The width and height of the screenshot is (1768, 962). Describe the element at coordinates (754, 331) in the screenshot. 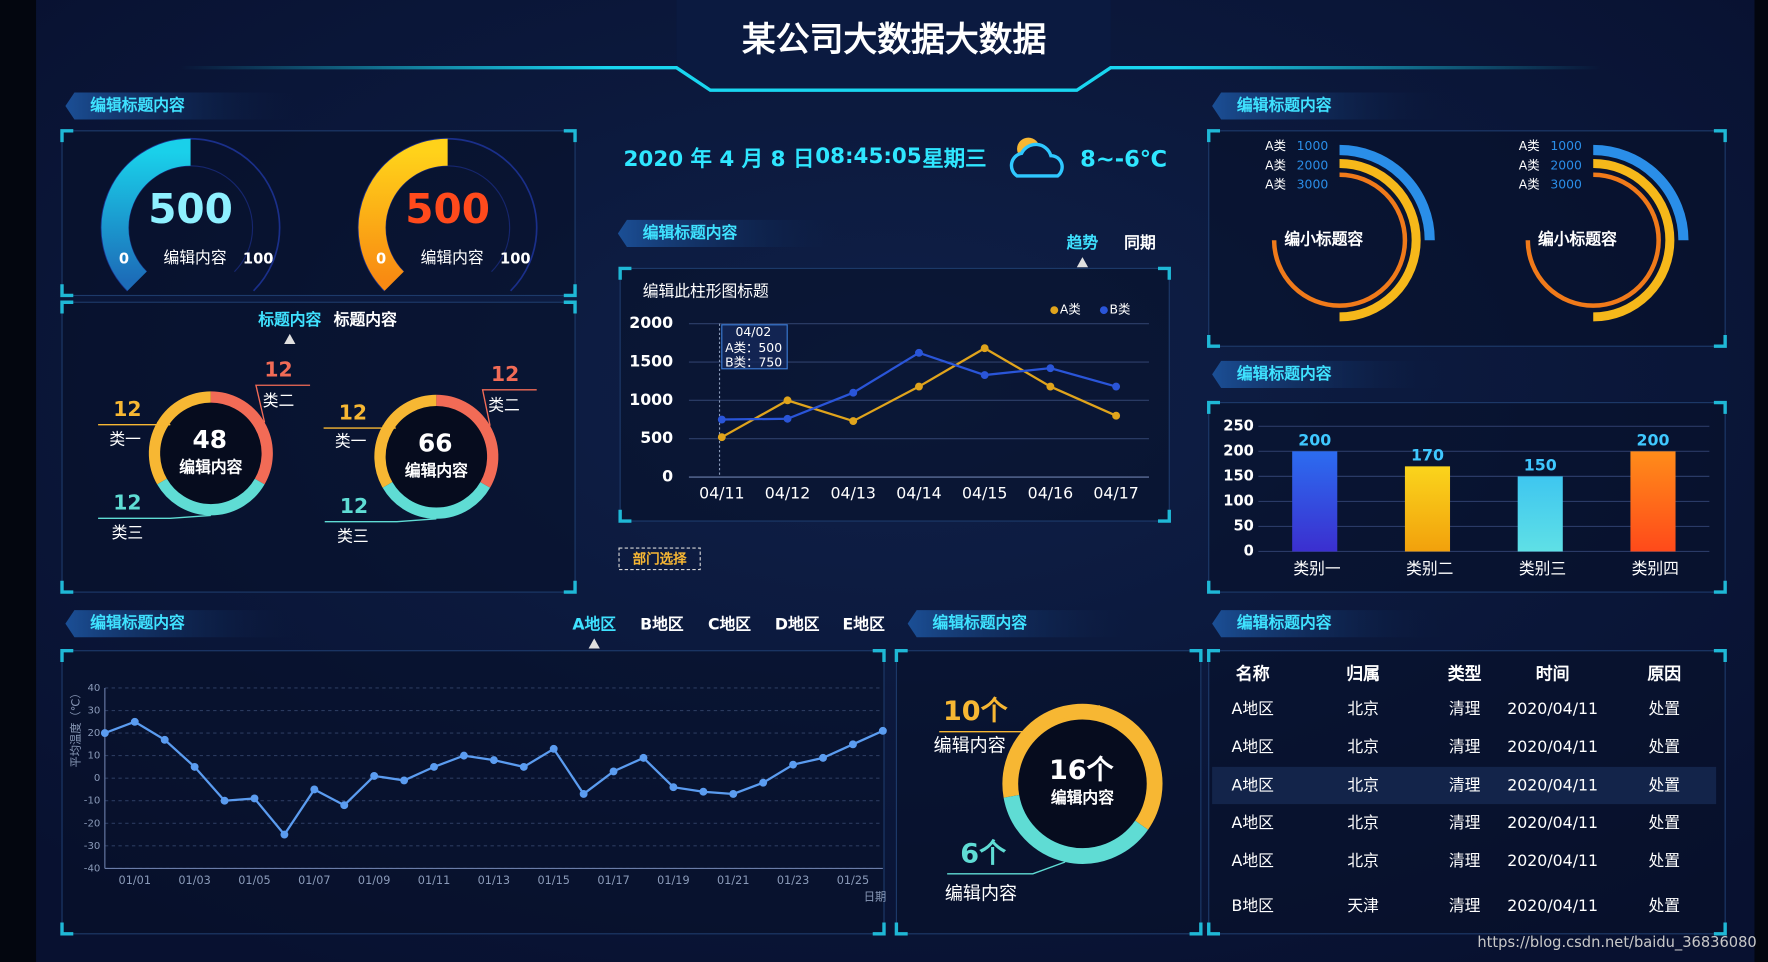

I see `tooltip-title: 04/02` at that location.